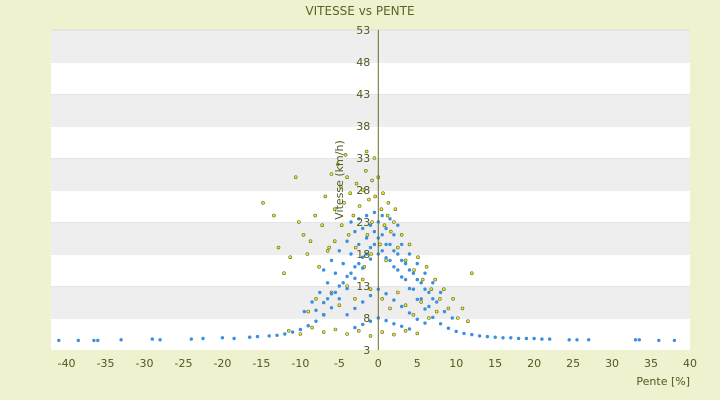 The width and height of the screenshot is (720, 400). What do you see at coordinates (339, 180) in the screenshot?
I see `y-axis-title: Vitesse (km/h)` at bounding box center [339, 180].